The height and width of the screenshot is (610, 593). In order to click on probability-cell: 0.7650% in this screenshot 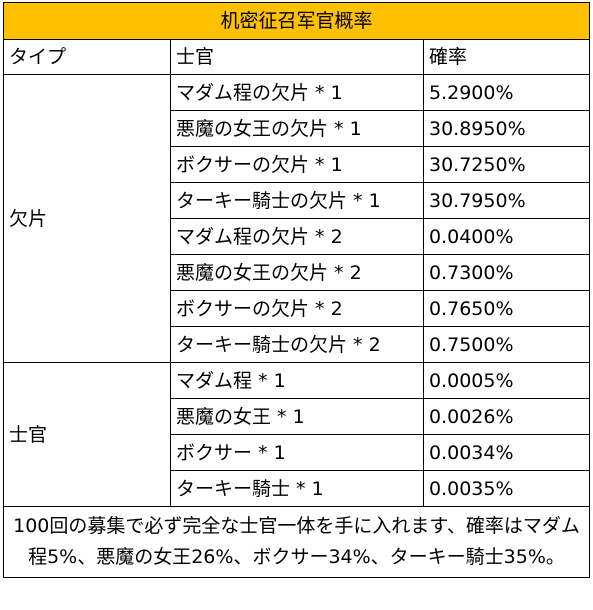, I will do `click(506, 308)`.